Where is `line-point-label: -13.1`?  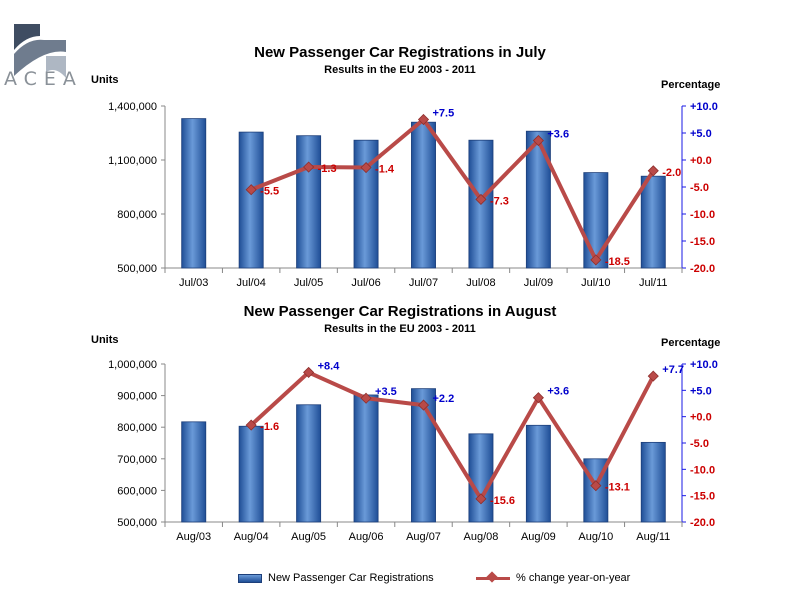
line-point-label: -13.1 is located at coordinates (617, 488).